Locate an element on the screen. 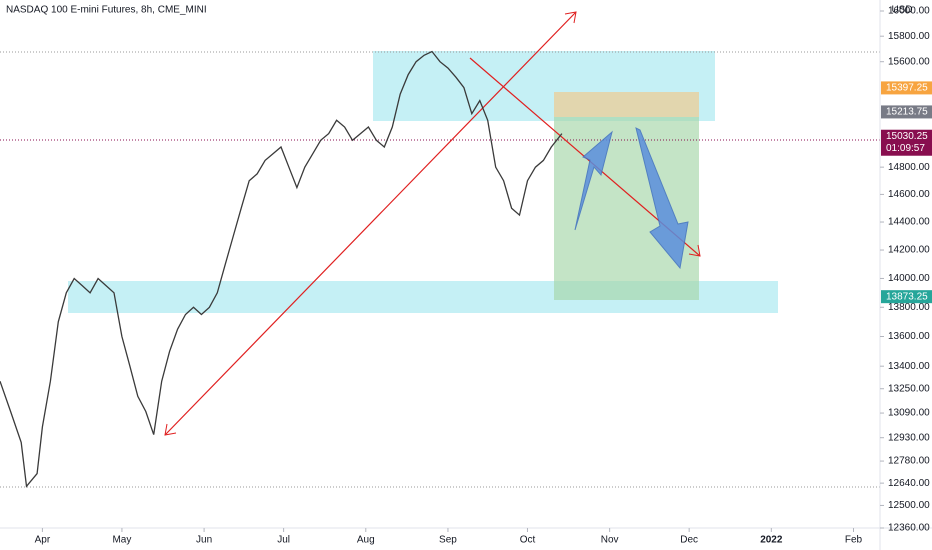  y-tick-label: 14200.00 is located at coordinates (909, 250).